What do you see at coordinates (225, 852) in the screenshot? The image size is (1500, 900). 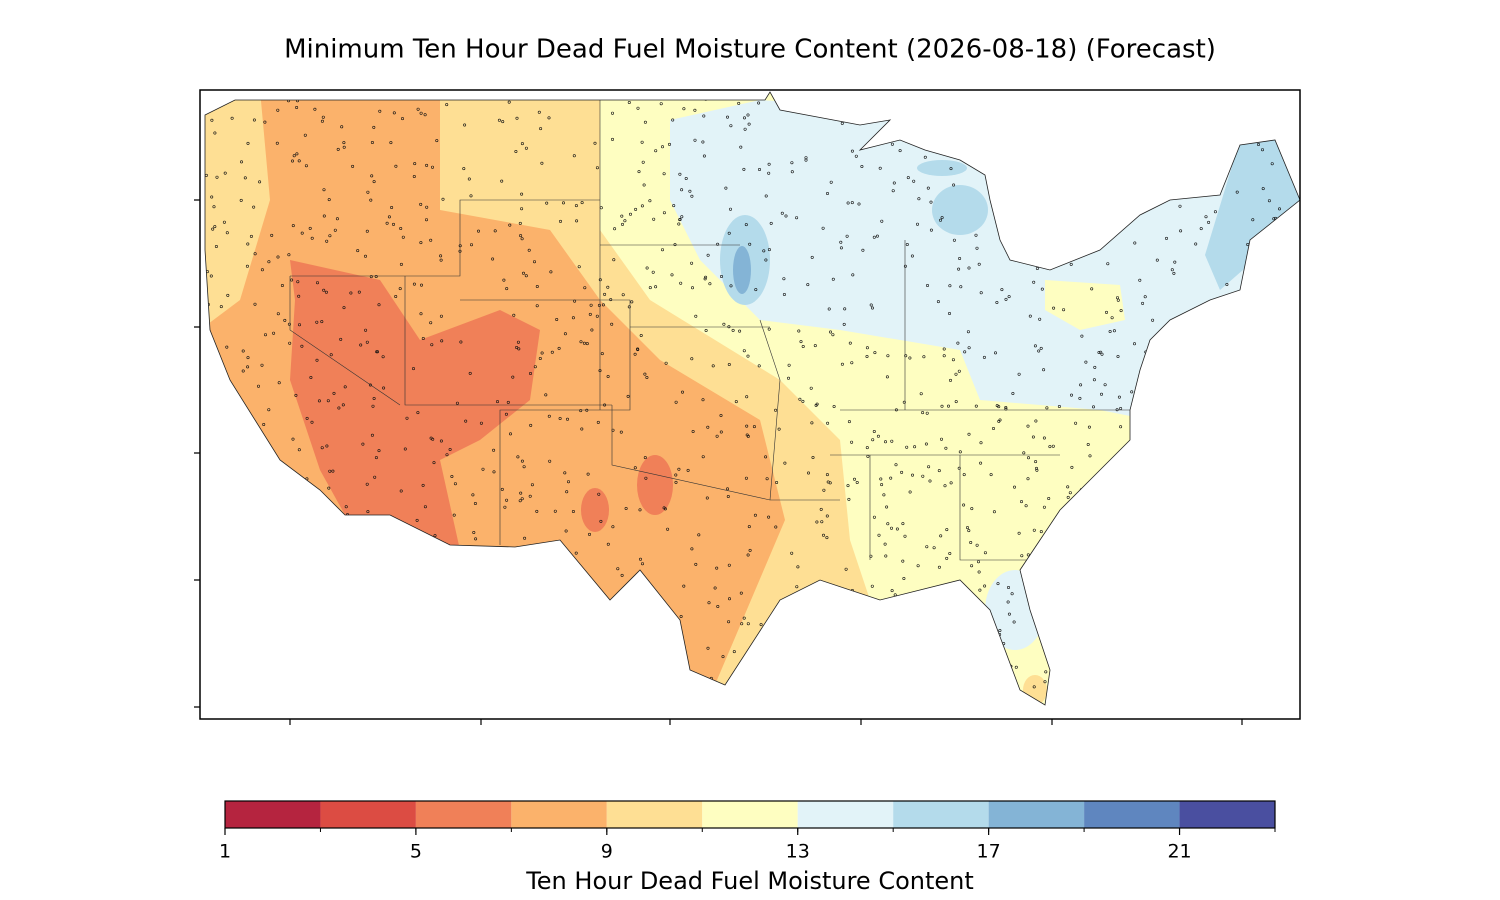 I see `colorbar-tick-label: 1` at bounding box center [225, 852].